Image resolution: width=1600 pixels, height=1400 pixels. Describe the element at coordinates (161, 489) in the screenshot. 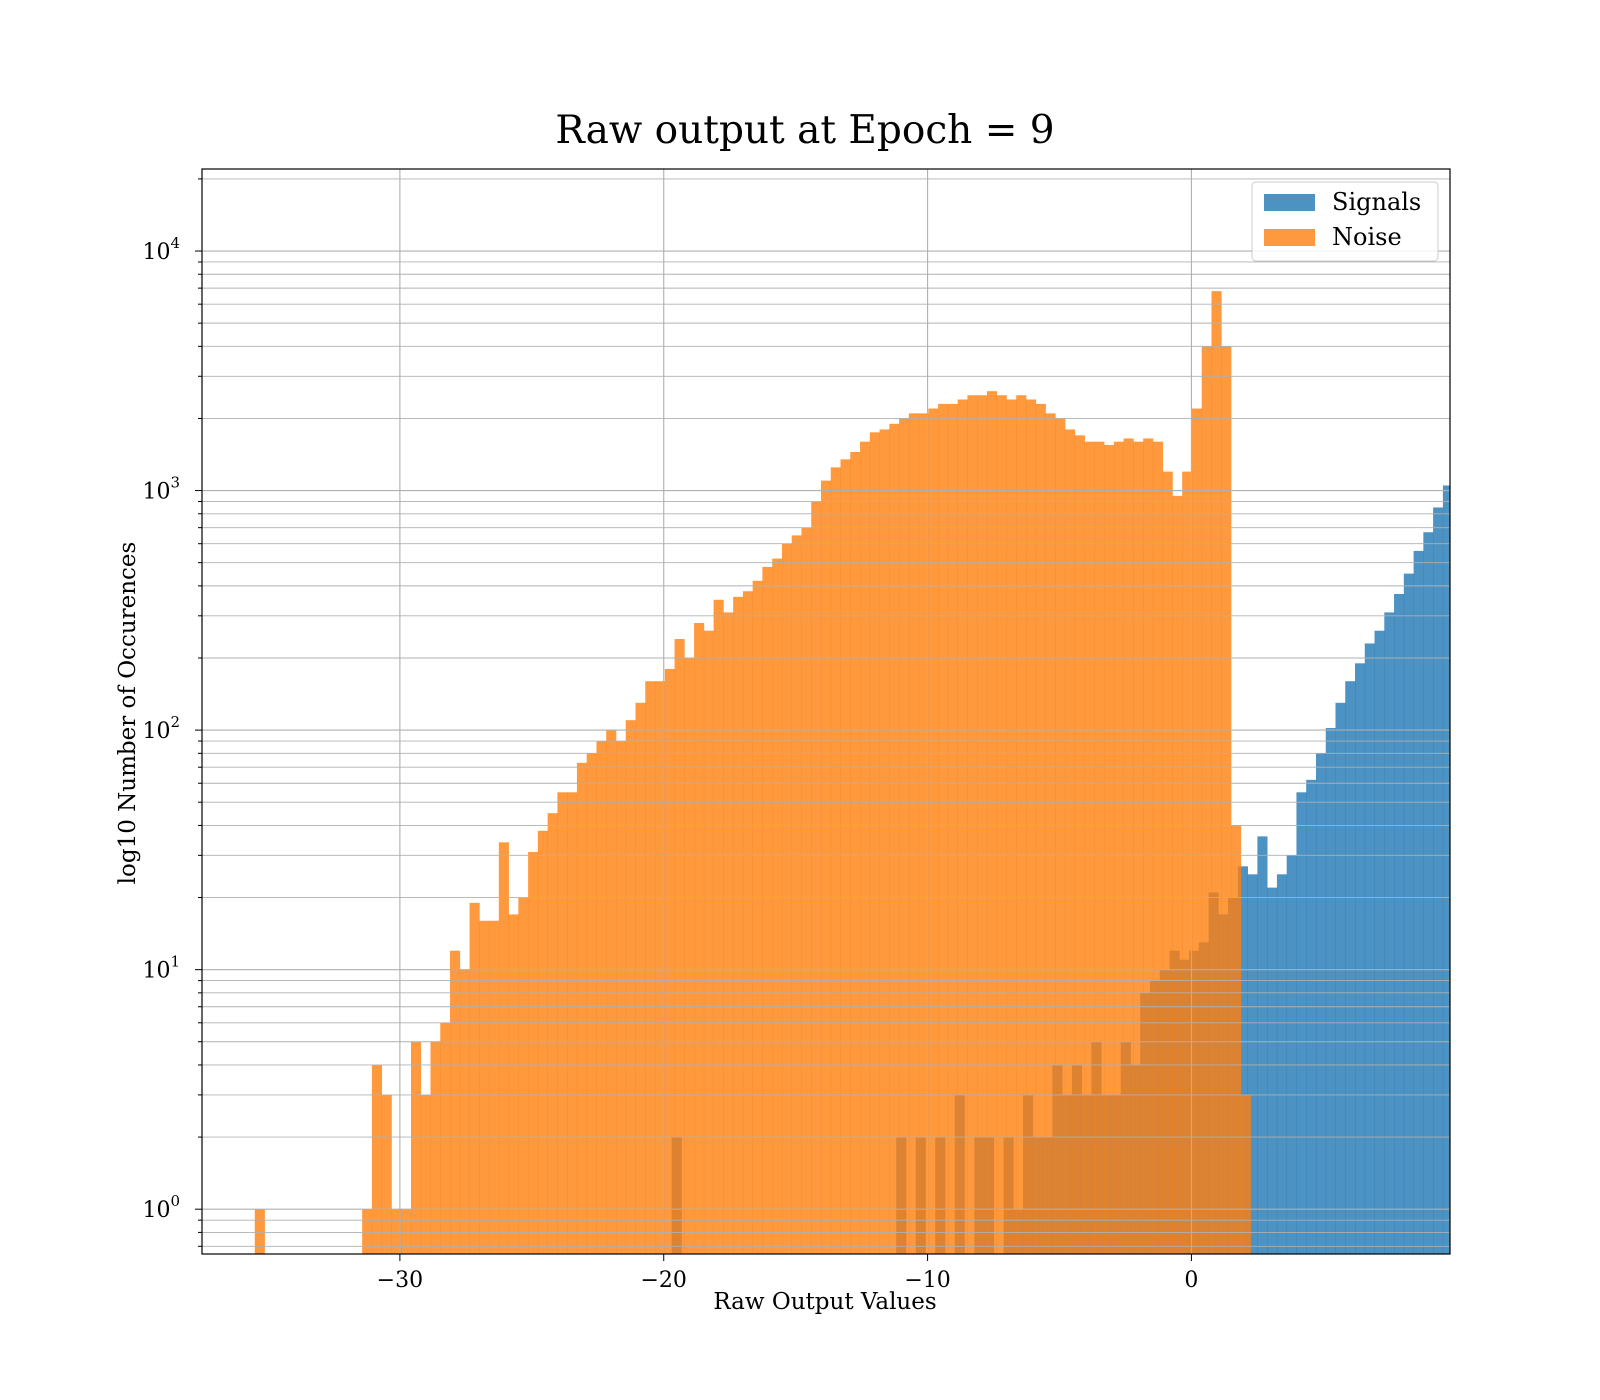

I see `y-tick-label: 10³` at that location.